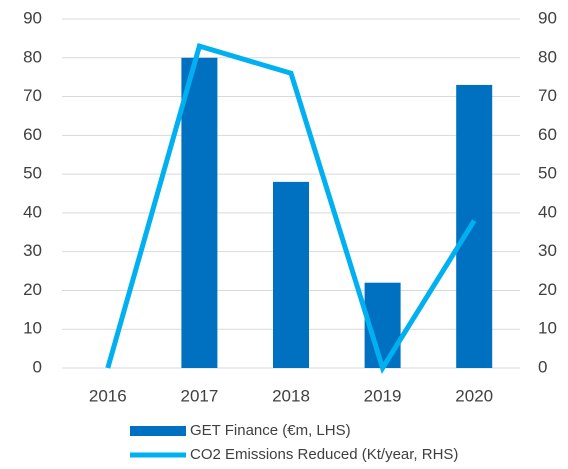 Image resolution: width=568 pixels, height=469 pixels. Describe the element at coordinates (547, 95) in the screenshot. I see `y2-tick-label: 70` at that location.